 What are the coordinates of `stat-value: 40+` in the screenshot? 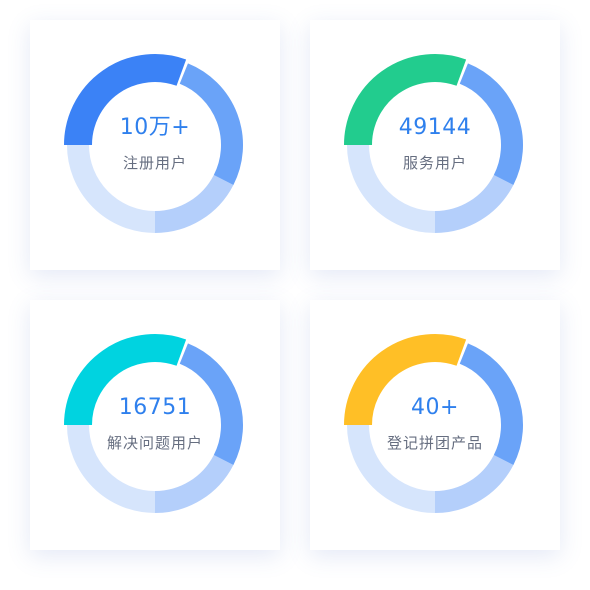 It's located at (435, 407).